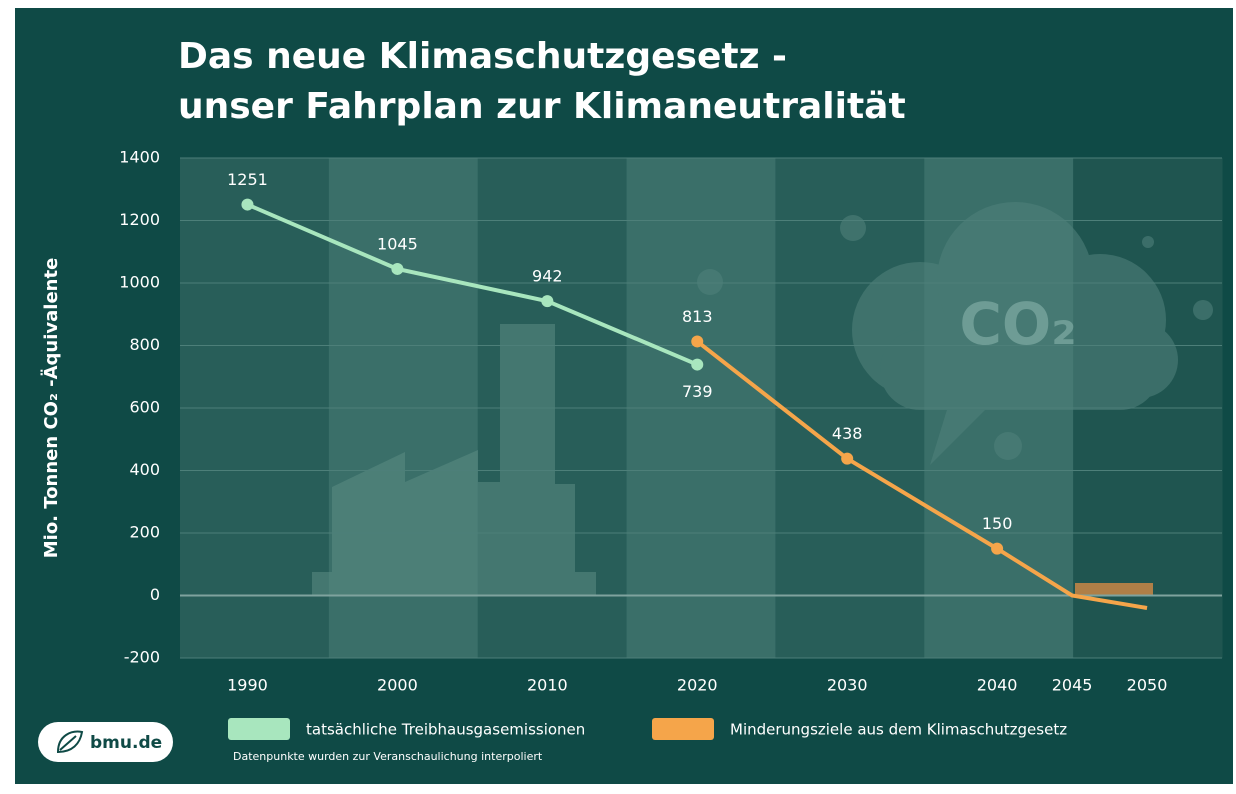  Describe the element at coordinates (144, 469) in the screenshot. I see `y-tick-label: 400` at that location.